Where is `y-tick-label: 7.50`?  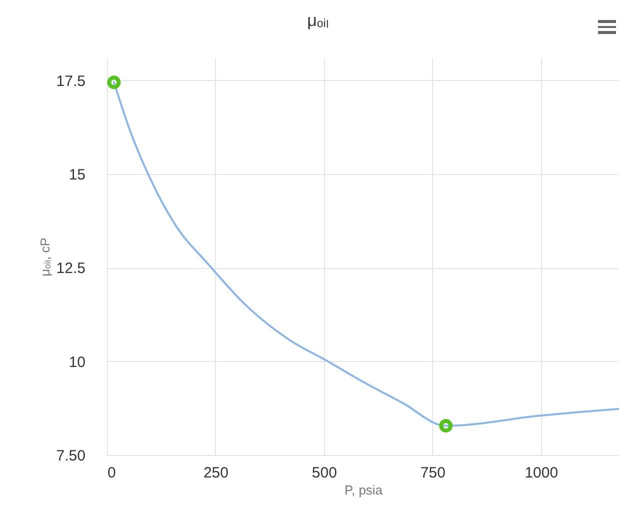
y-tick-label: 7.50 is located at coordinates (71, 456).